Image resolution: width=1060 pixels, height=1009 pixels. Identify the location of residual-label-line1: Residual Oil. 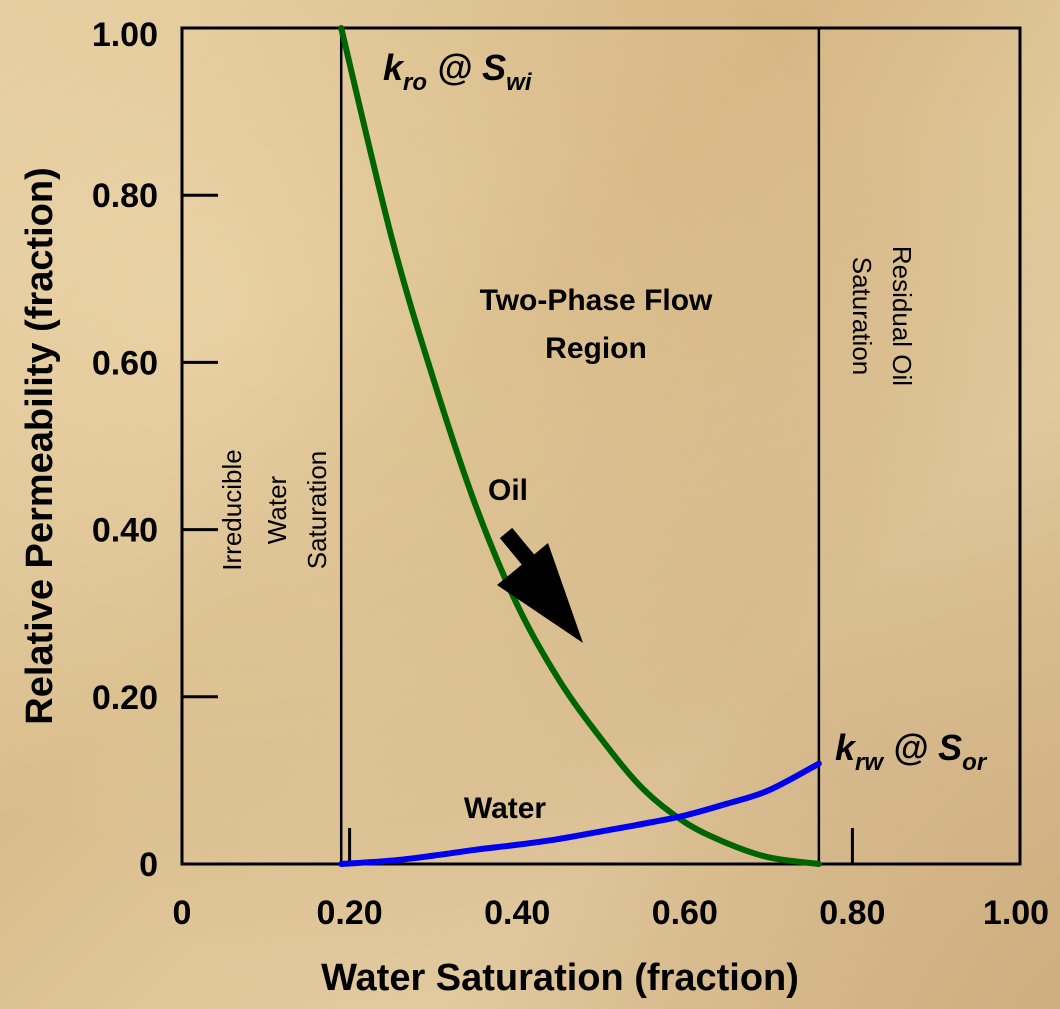
(902, 316).